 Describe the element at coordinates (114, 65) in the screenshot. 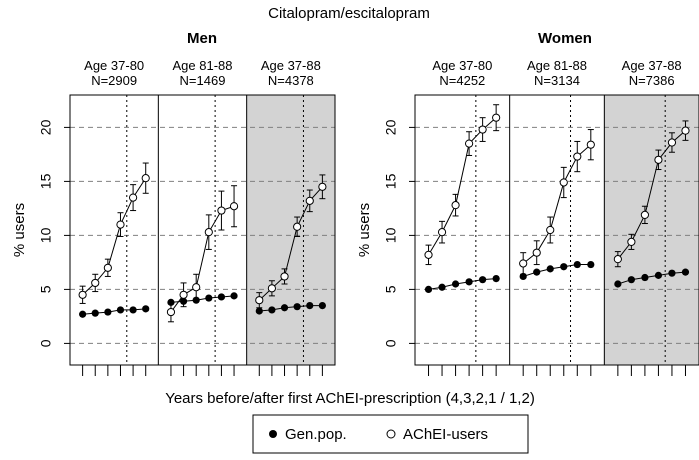

I see `group-label: Age 37-80` at that location.